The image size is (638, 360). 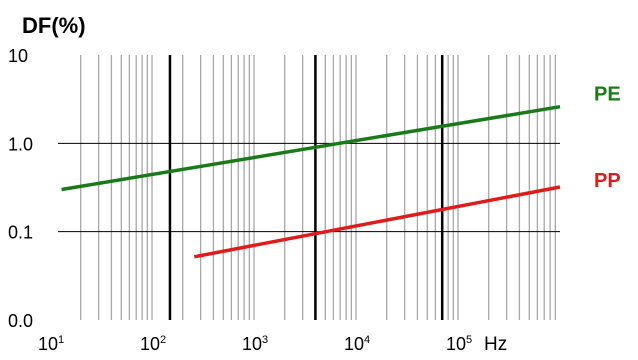 What do you see at coordinates (163, 340) in the screenshot?
I see `x-tick-exponent: 2` at bounding box center [163, 340].